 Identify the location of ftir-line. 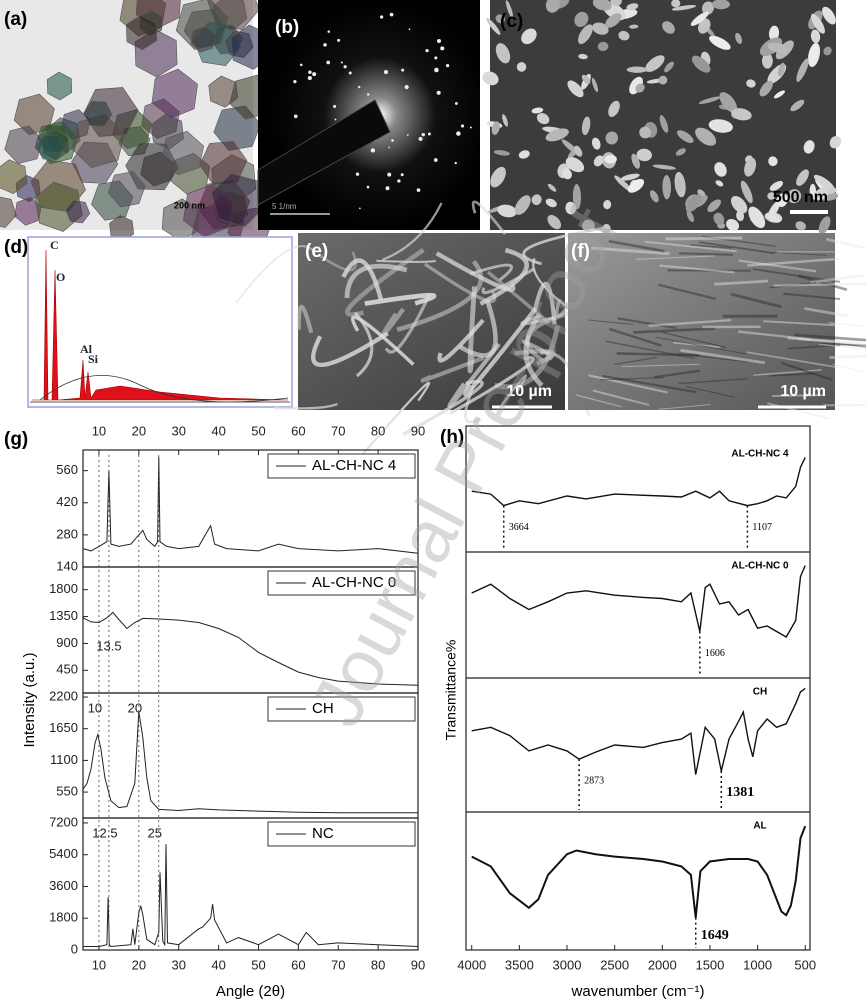
(638, 601).